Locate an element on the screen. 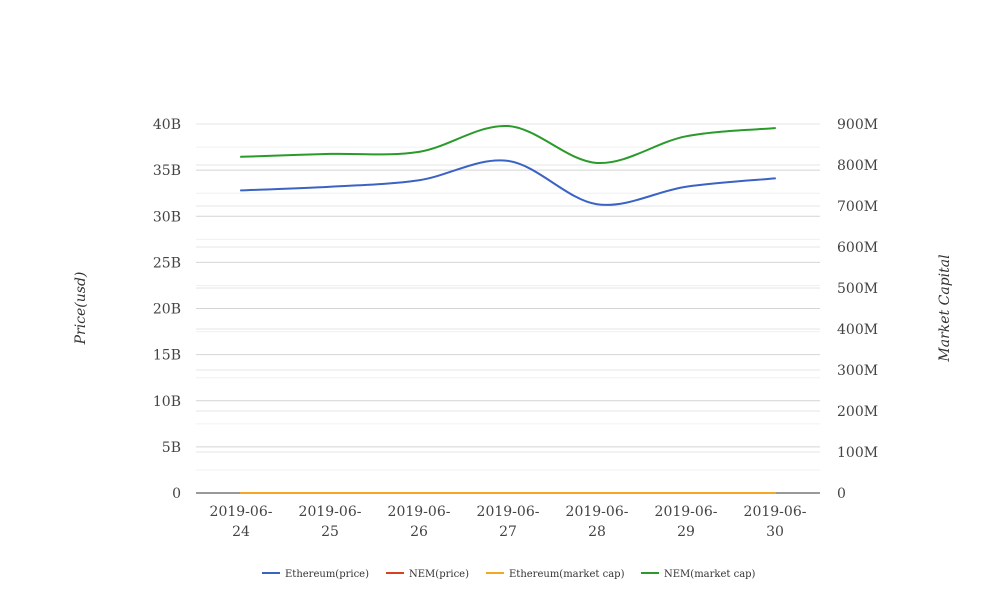 The image size is (1008, 616). legend-item: Ethereum(market cap) is located at coordinates (555, 574).